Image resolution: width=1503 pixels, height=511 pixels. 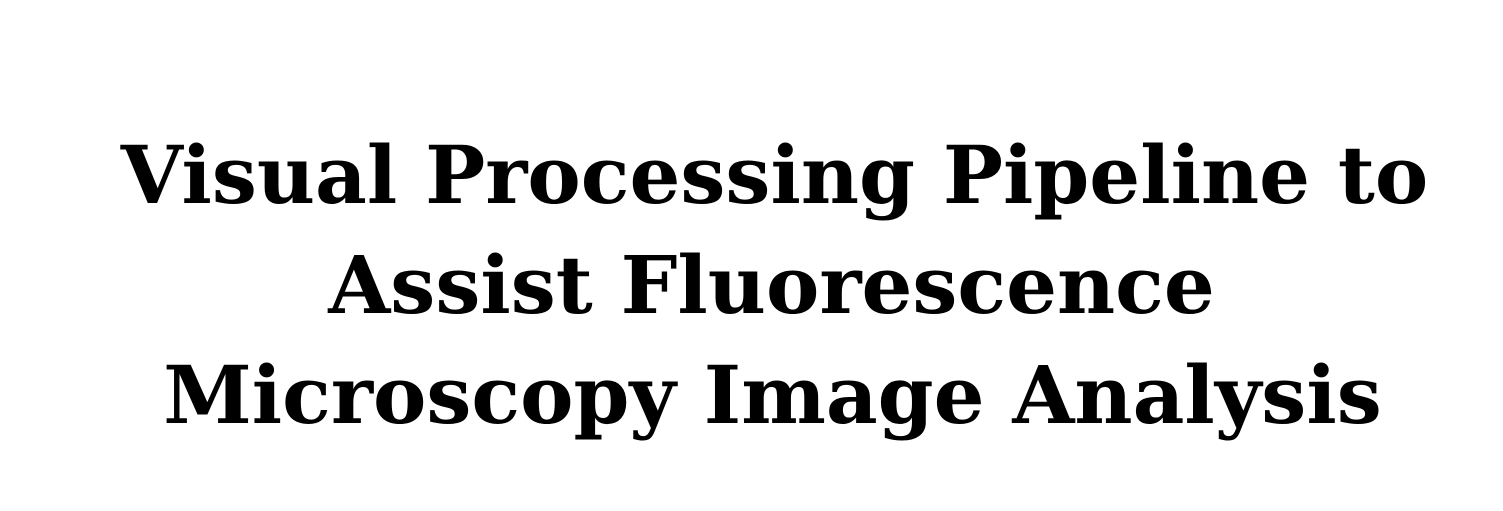 I want to click on title-line-2: Assist Fluorescence, so click(x=771, y=285).